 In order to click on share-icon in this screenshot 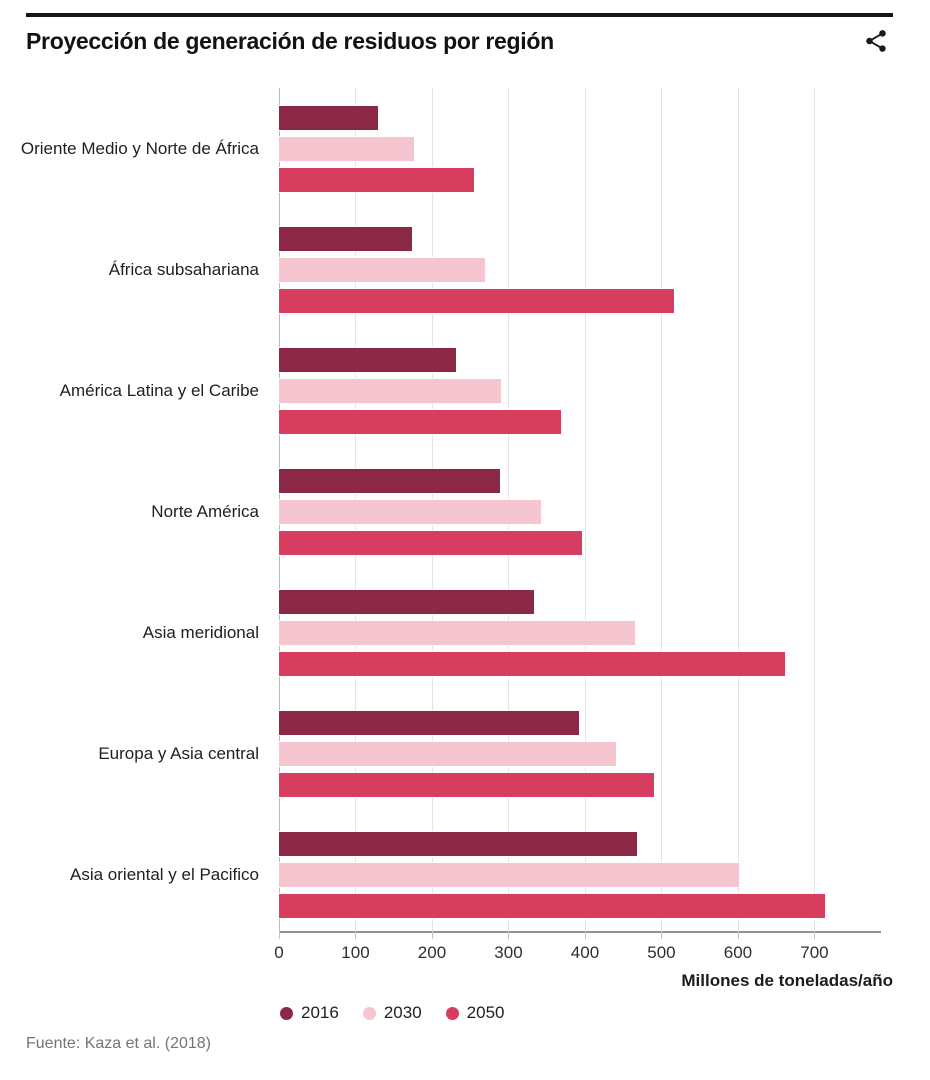, I will do `click(876, 43)`.